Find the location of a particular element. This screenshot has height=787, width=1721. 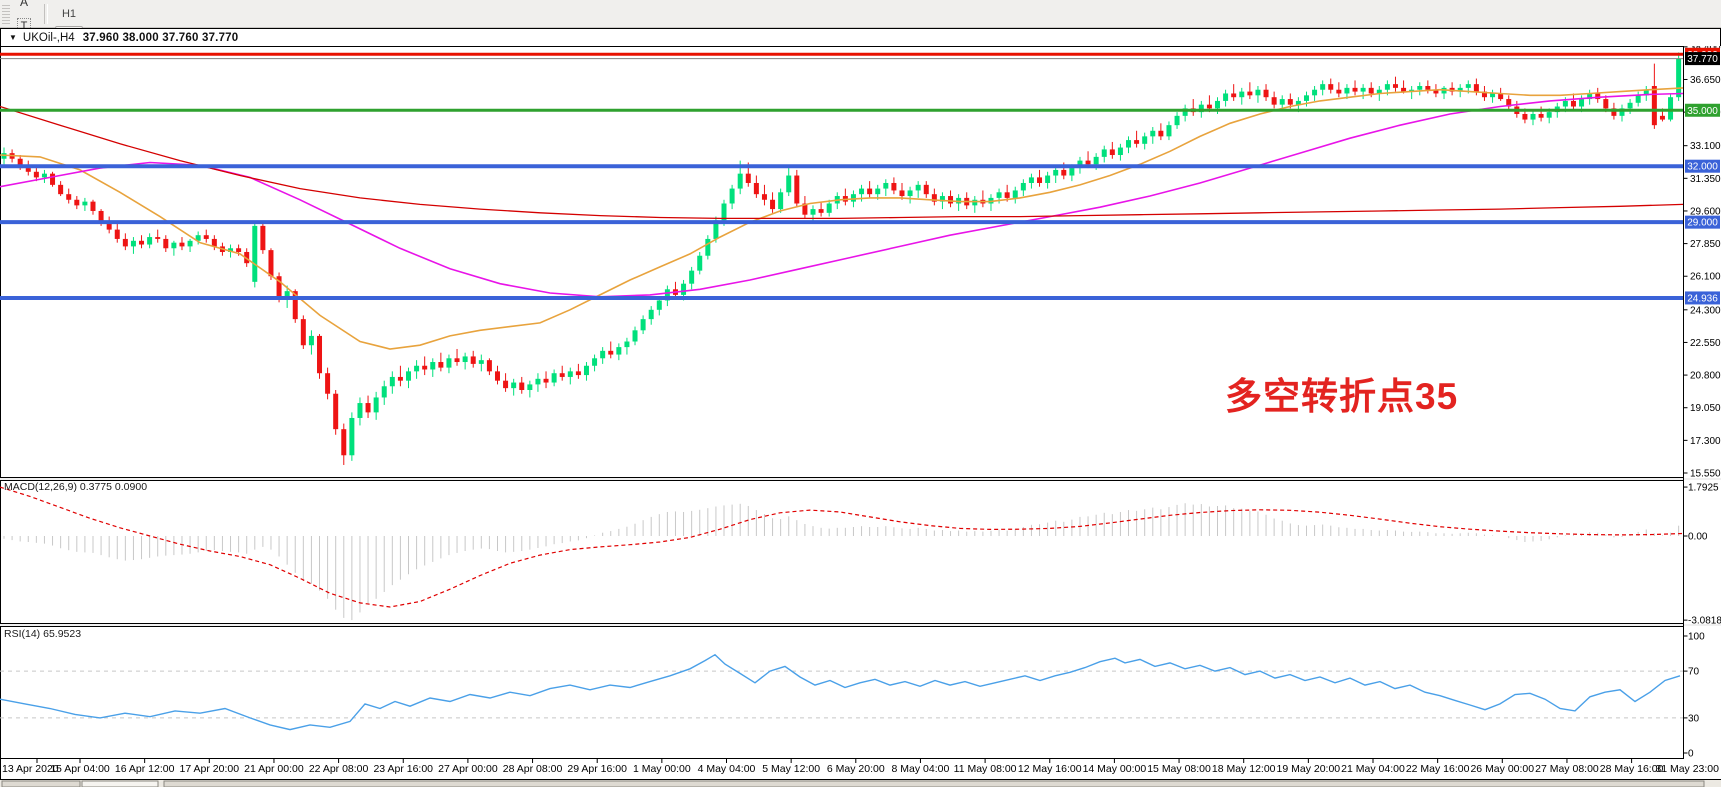

time-axis-label: 26 May 00:00 is located at coordinates (1502, 769).